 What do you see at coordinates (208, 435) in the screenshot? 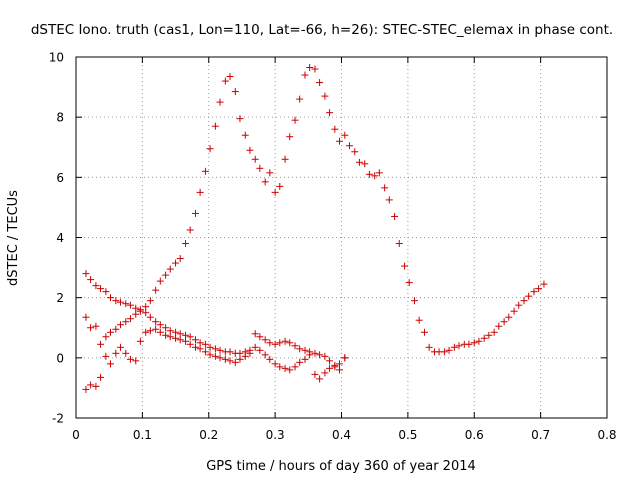
I see `x-tick-label: 0.2` at bounding box center [208, 435].